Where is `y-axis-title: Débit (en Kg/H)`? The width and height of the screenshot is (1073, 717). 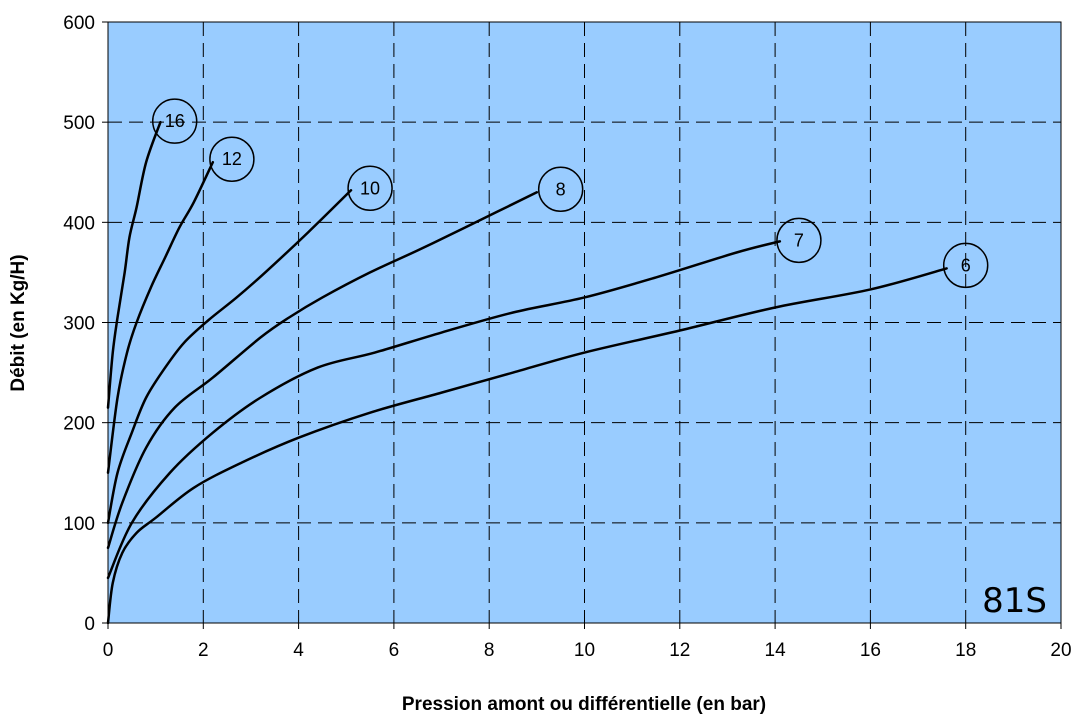 y-axis-title: Débit (en Kg/H) is located at coordinates (18, 322).